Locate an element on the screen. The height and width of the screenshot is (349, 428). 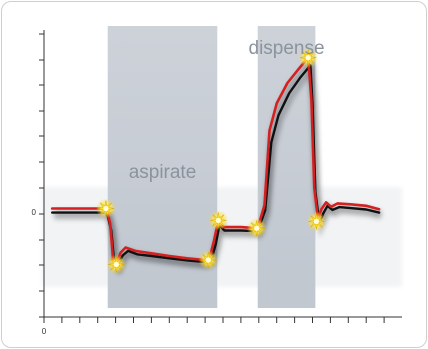
region-label-aspirate: aspirate is located at coordinates (163, 172).